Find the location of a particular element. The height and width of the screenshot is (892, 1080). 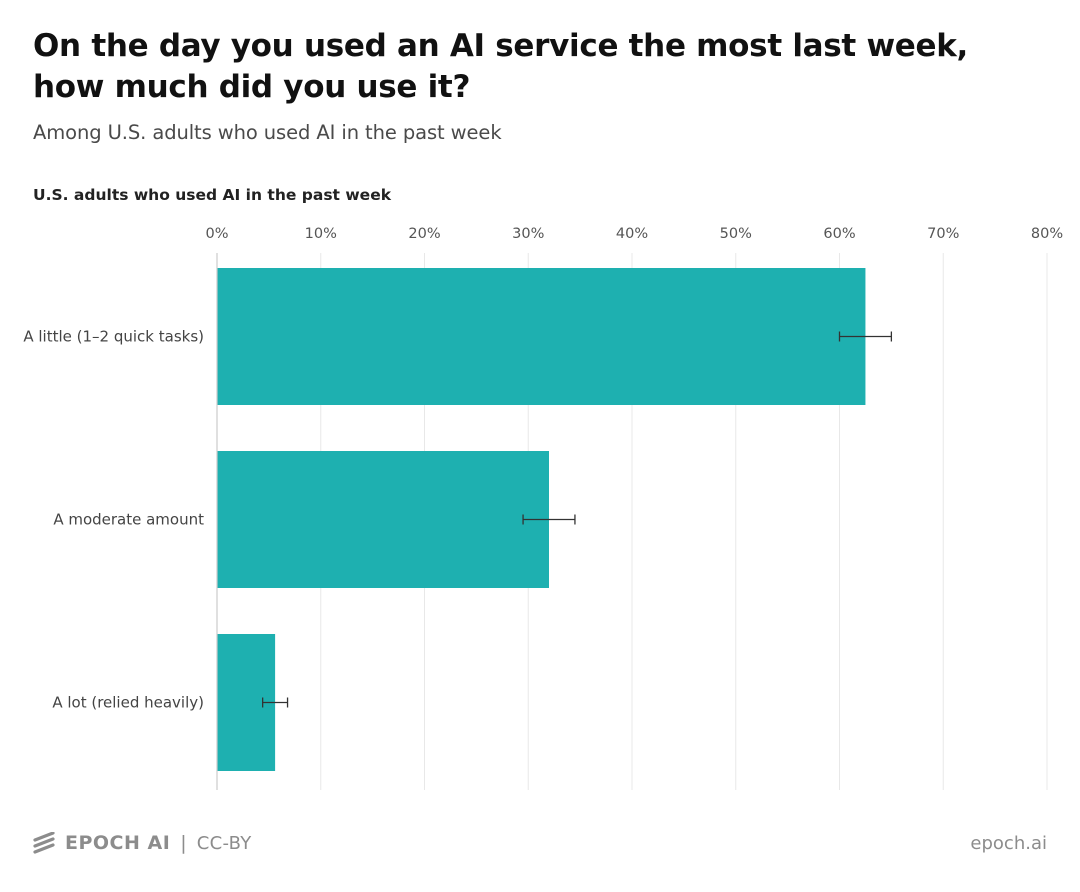

footer-brand: EPOCH AI is located at coordinates (118, 843).